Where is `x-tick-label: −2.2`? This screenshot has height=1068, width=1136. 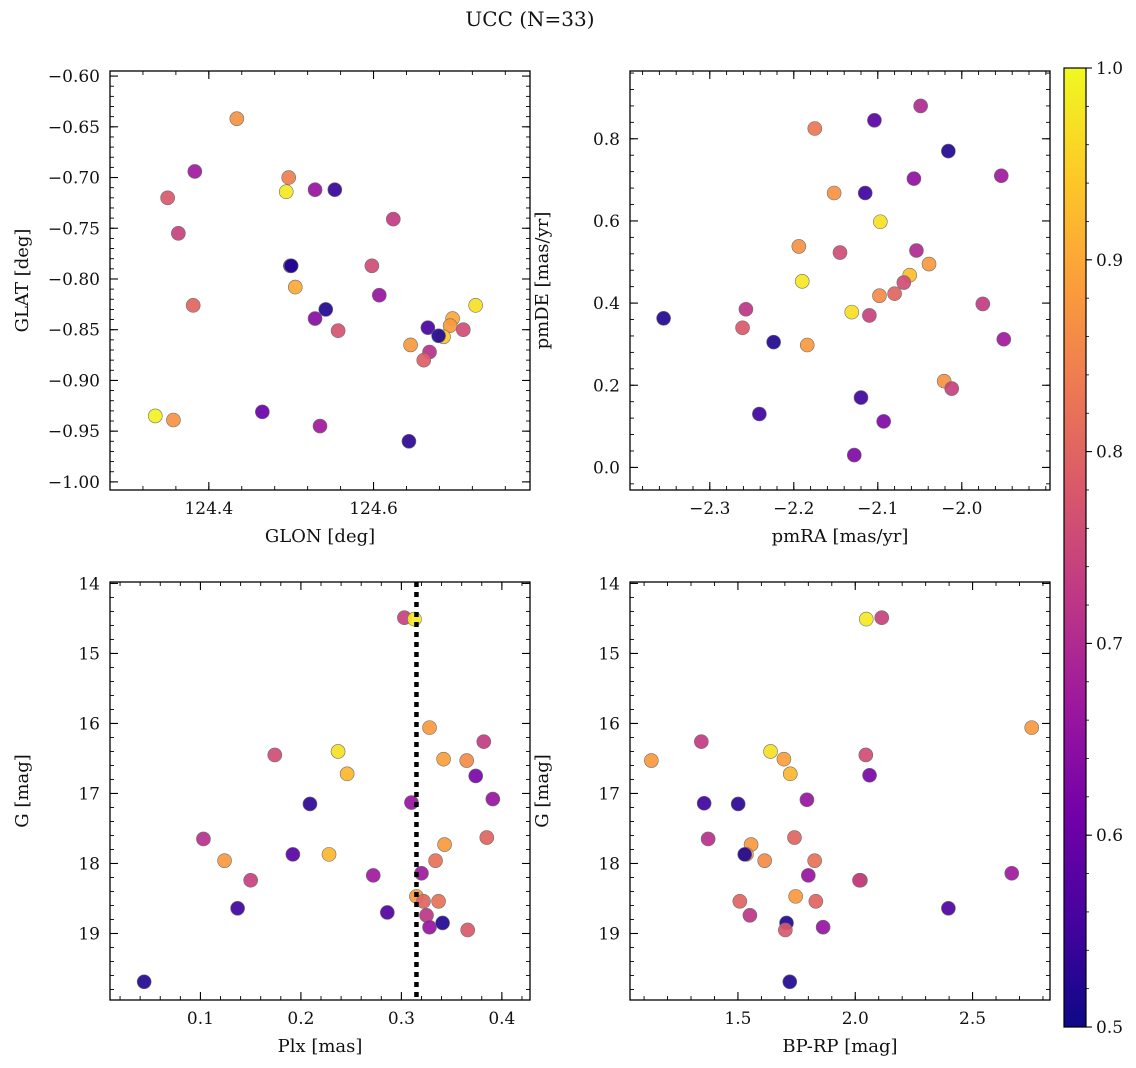
x-tick-label: −2.2 is located at coordinates (793, 509).